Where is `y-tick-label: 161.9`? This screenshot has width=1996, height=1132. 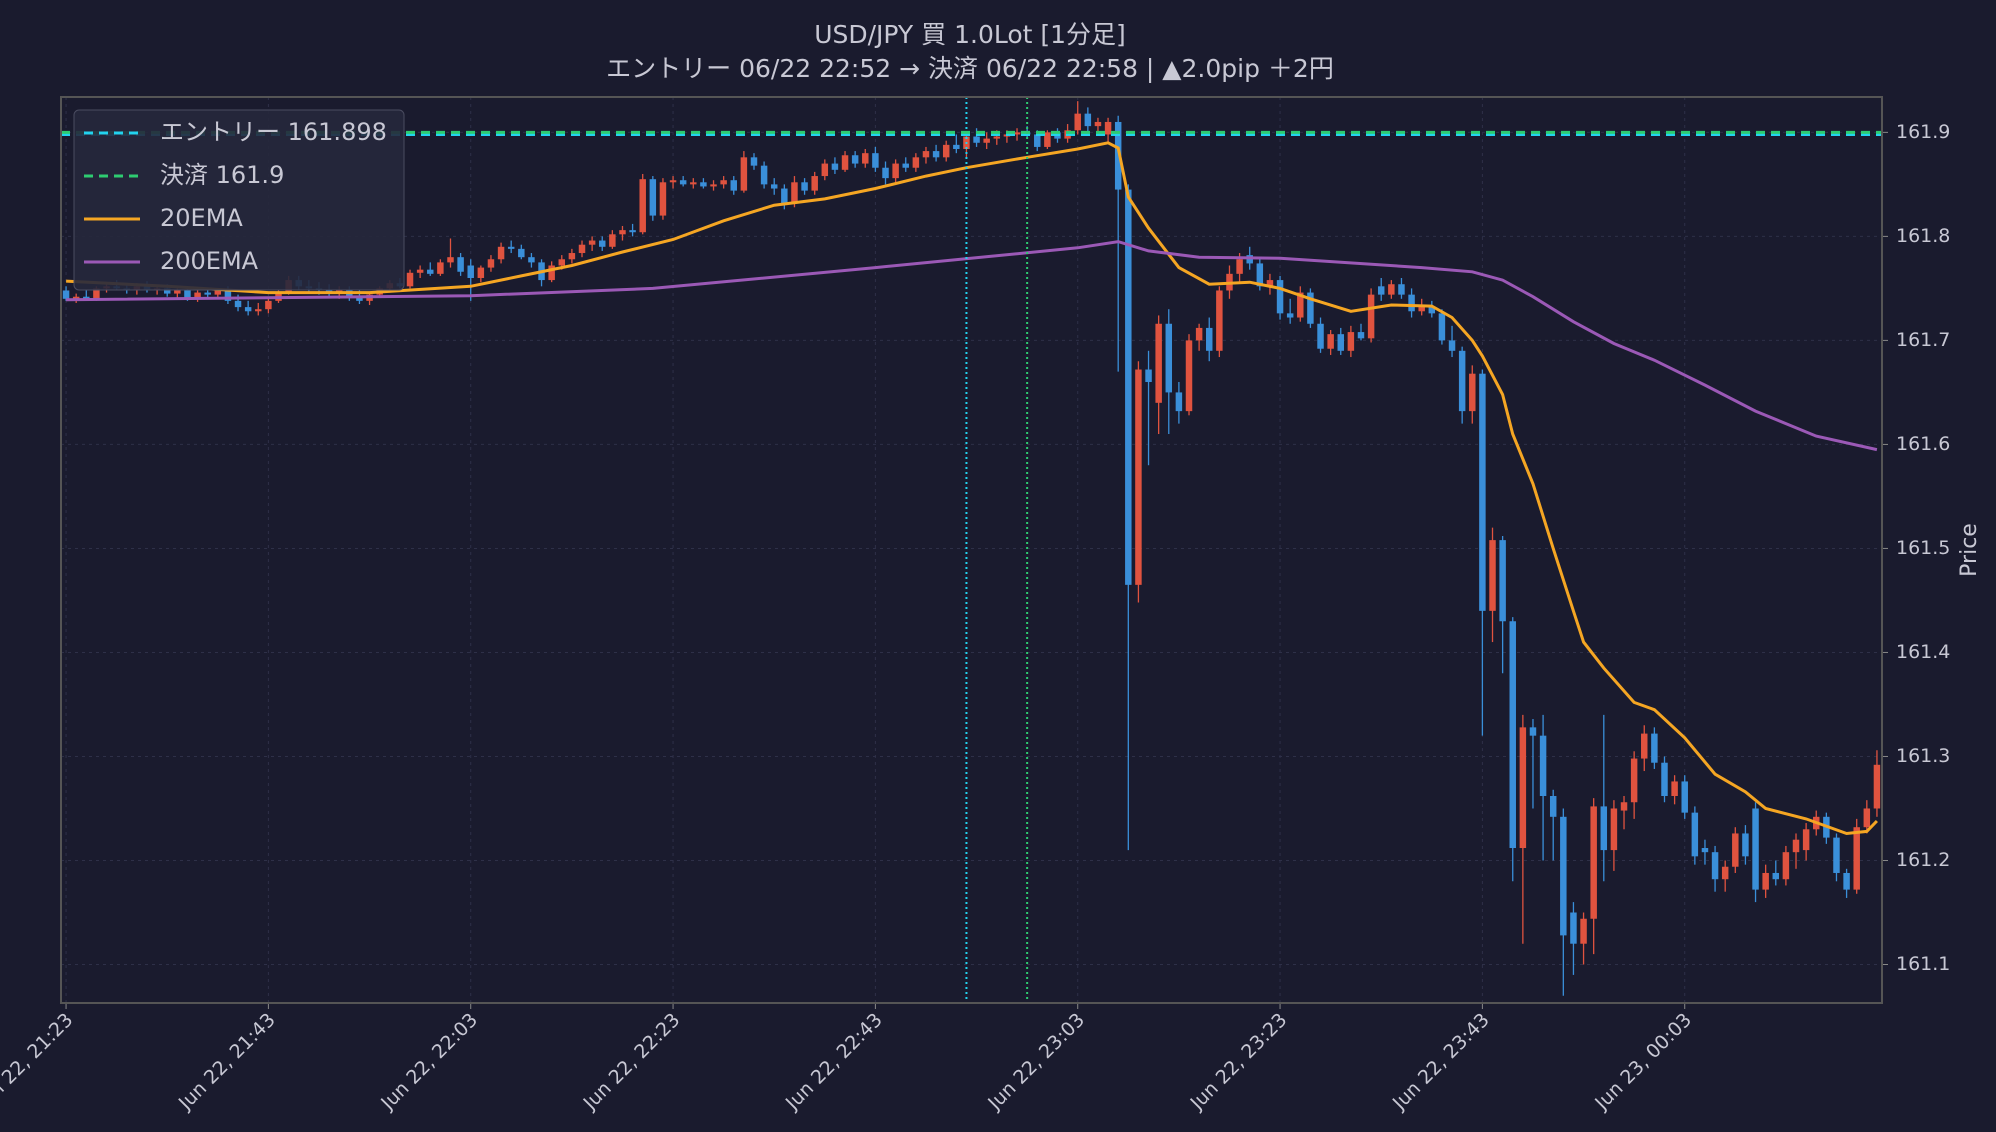 y-tick-label: 161.9 is located at coordinates (1923, 132).